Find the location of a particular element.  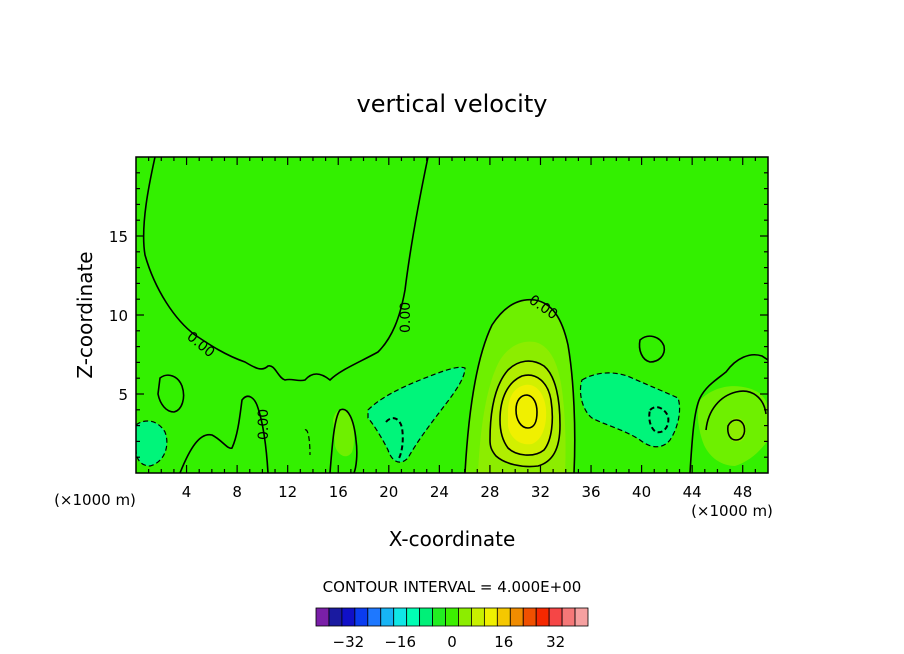

x-tick-label: 44 is located at coordinates (692, 492).